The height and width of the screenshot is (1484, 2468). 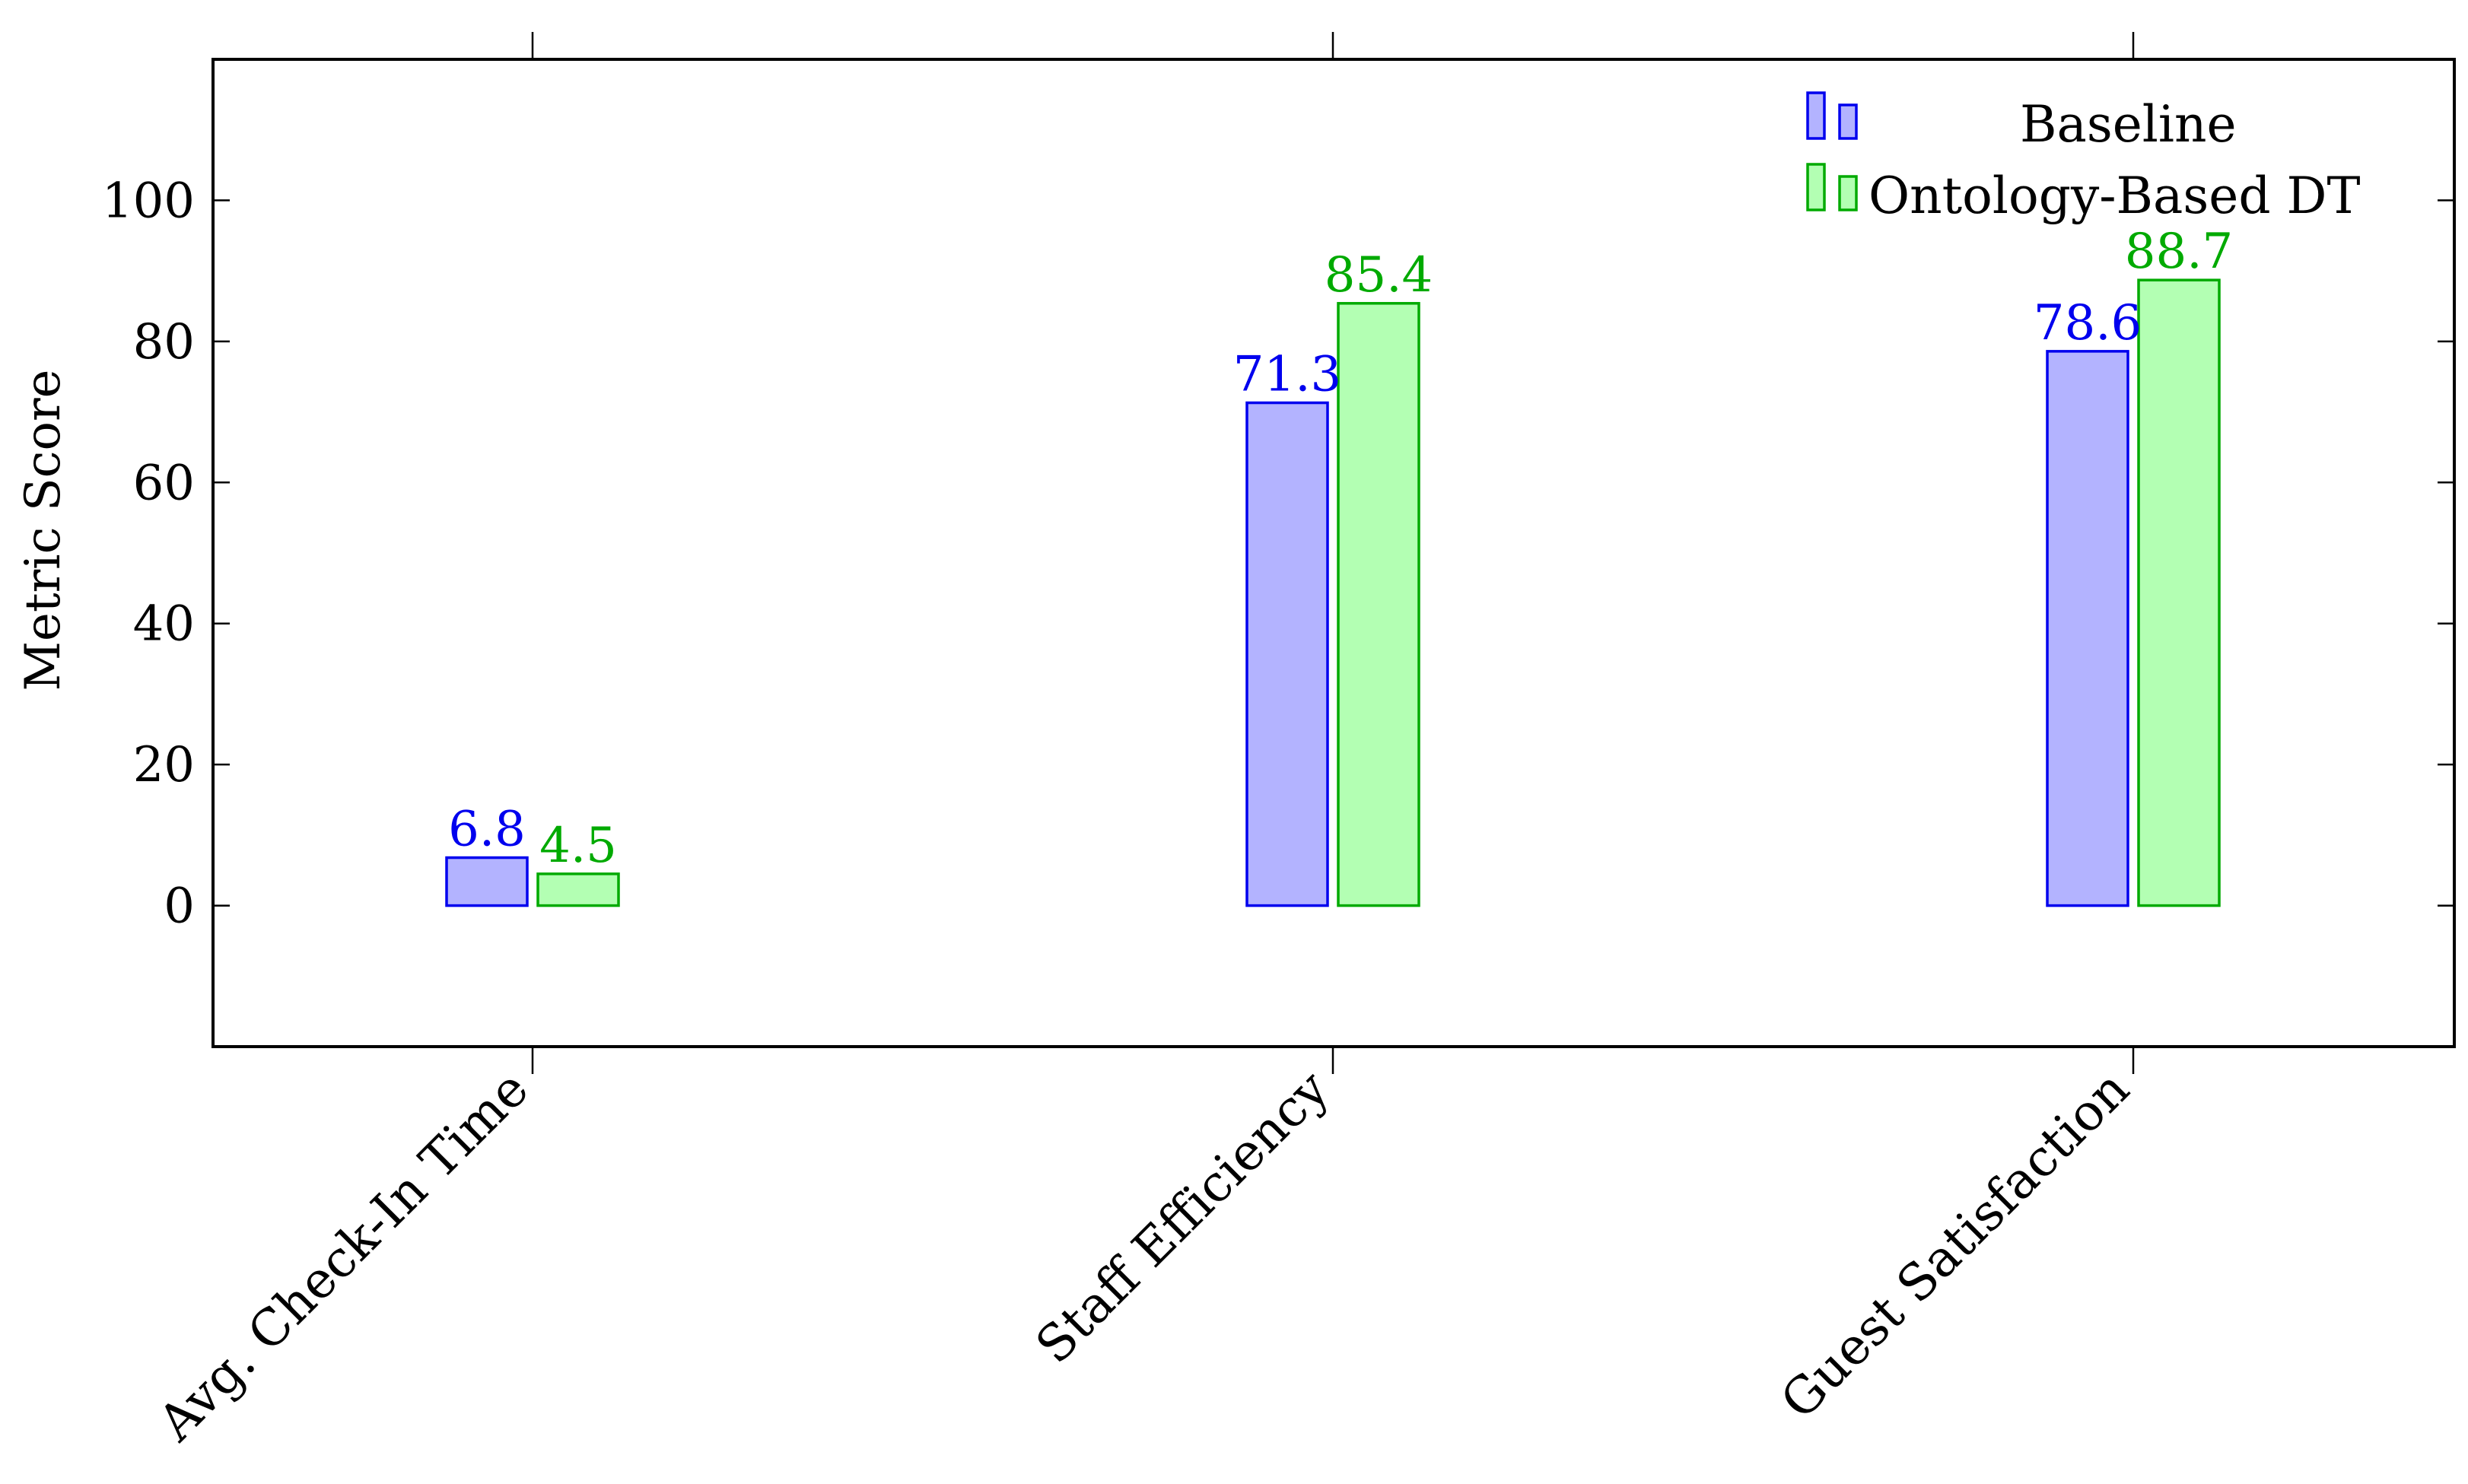 What do you see at coordinates (164, 483) in the screenshot?
I see `y-tick-label: 60` at bounding box center [164, 483].